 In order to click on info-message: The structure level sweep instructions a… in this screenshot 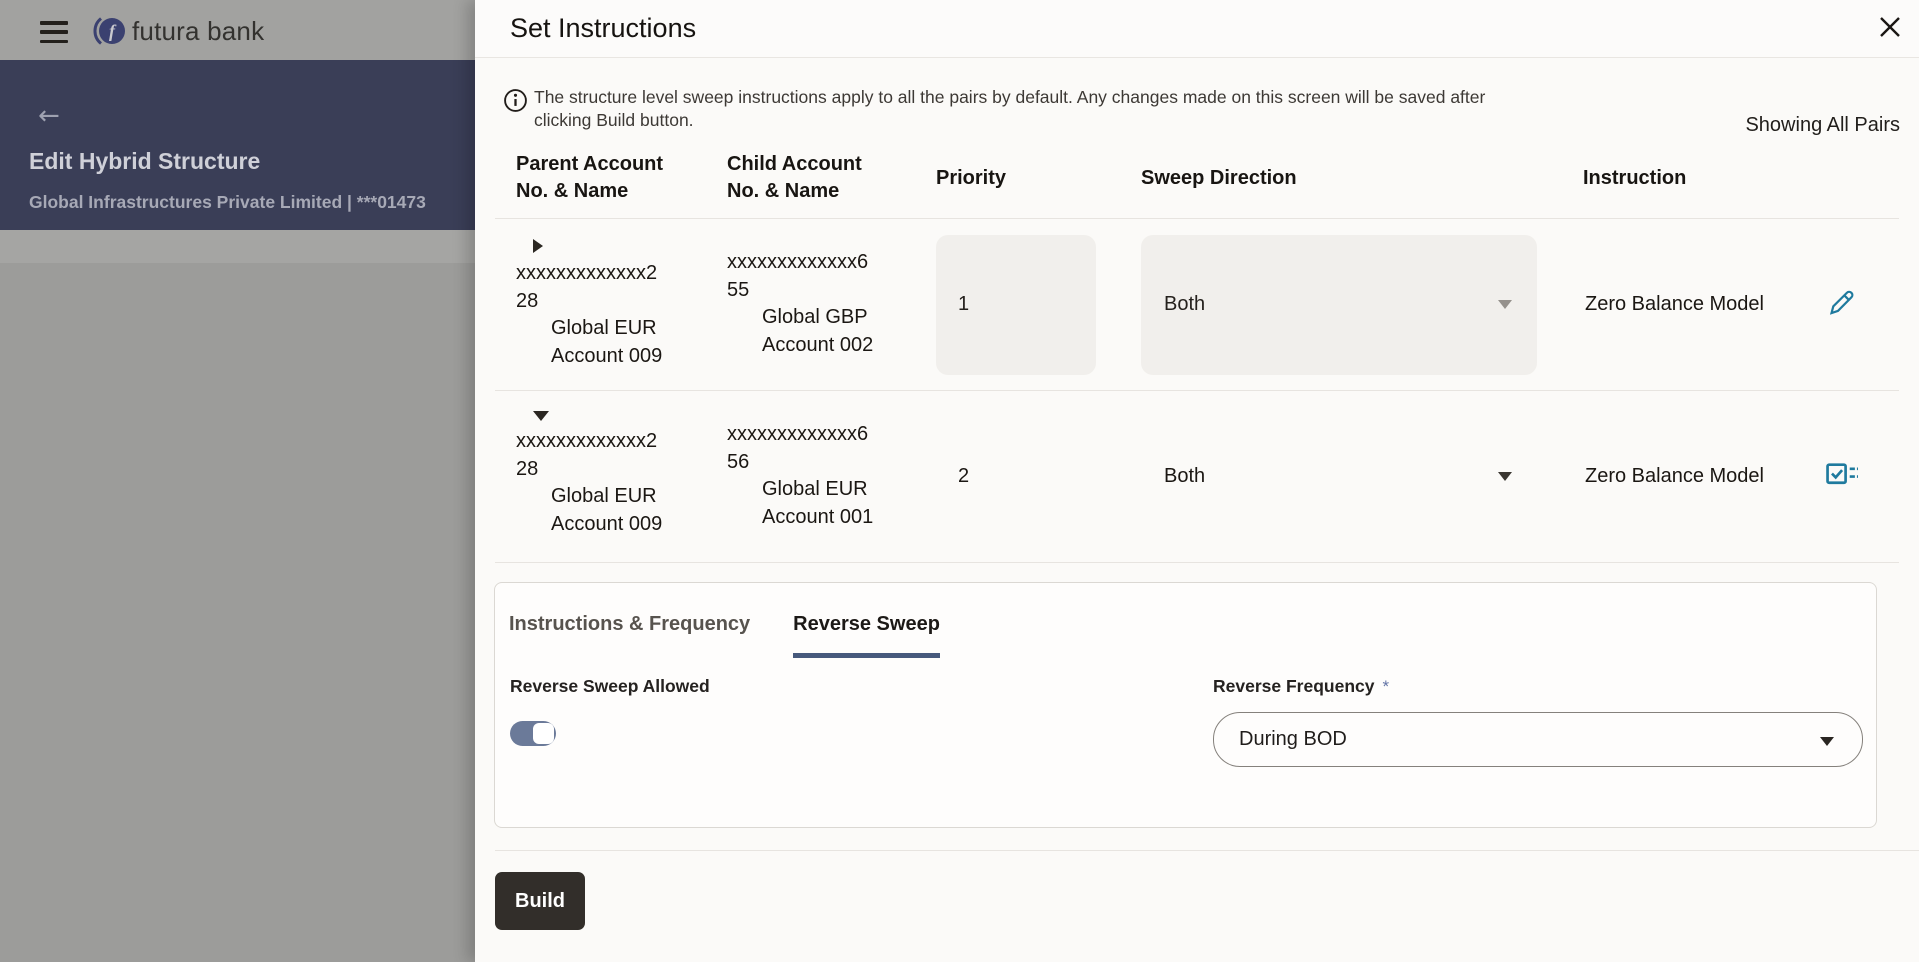, I will do `click(1046, 108)`.